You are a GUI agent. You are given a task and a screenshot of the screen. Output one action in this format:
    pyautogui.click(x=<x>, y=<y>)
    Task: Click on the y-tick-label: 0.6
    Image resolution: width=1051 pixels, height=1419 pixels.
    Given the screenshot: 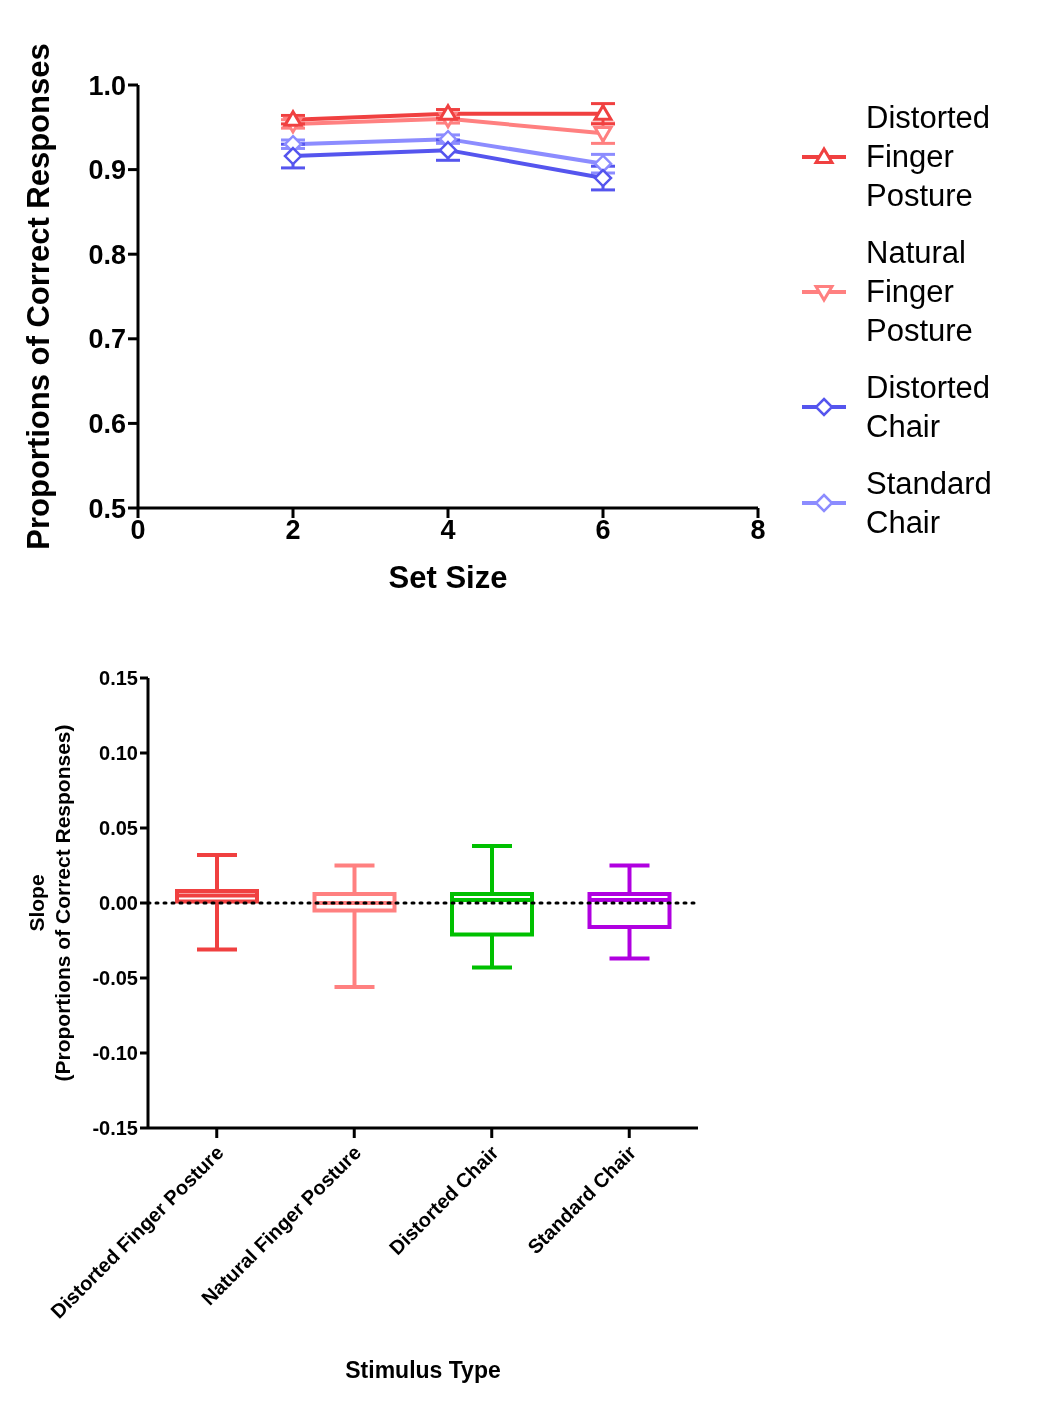 What is the action you would take?
    pyautogui.click(x=107, y=423)
    